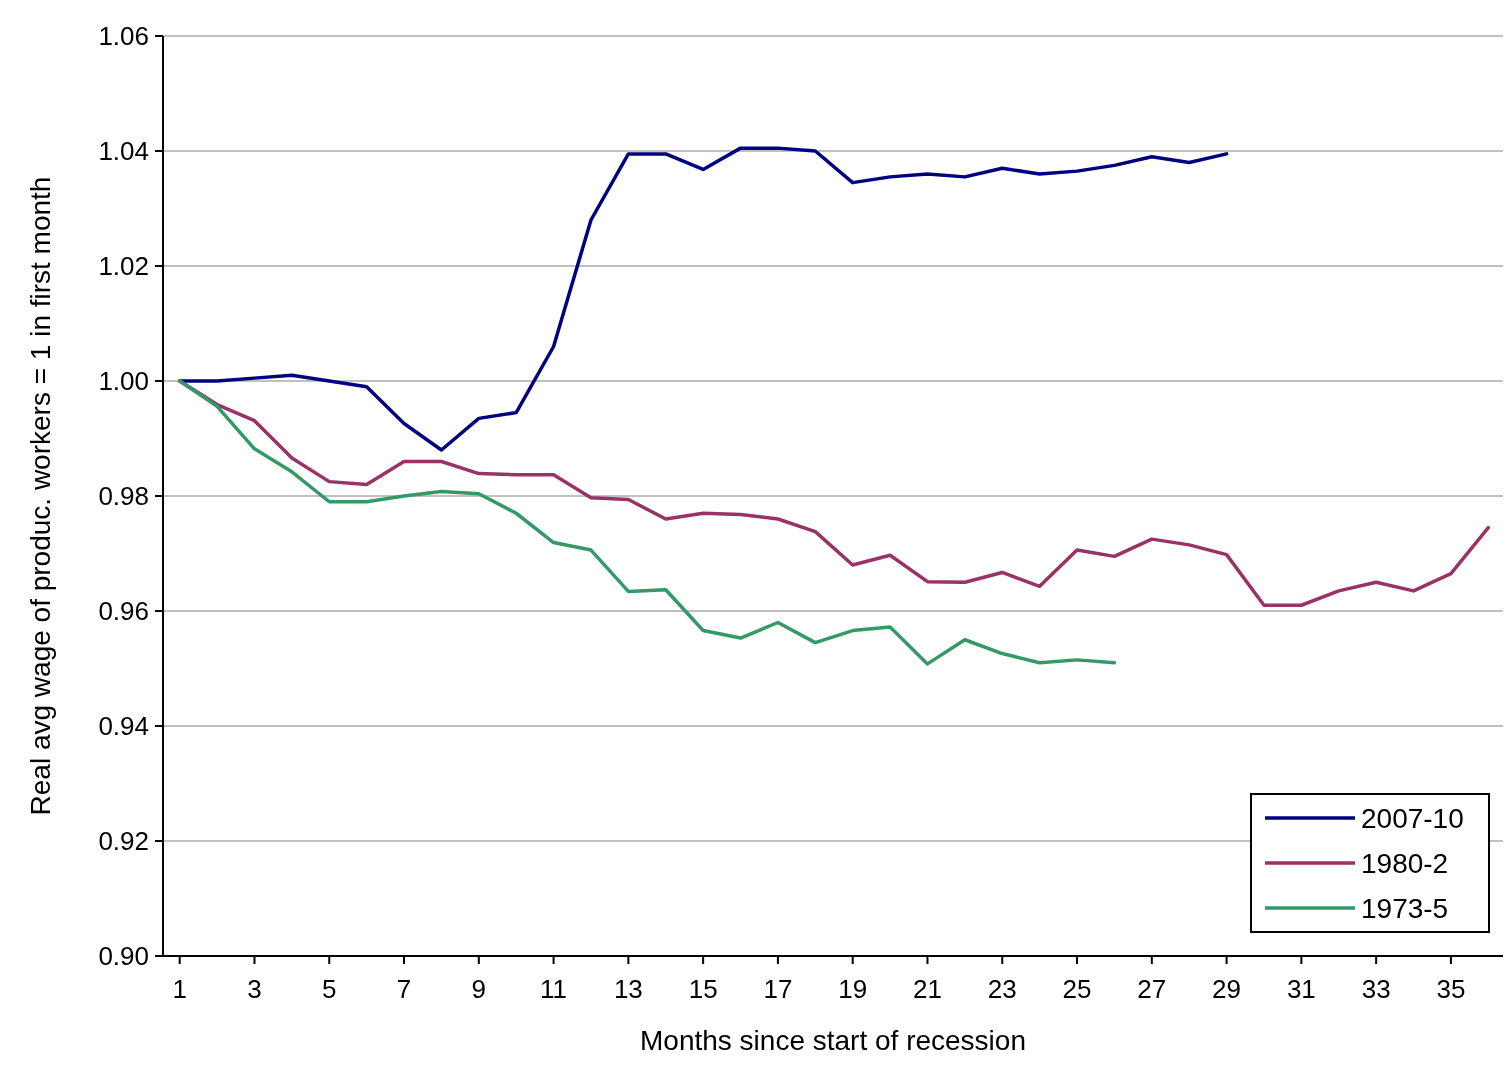  I want to click on y-tick-label: 0.96, so click(123, 611).